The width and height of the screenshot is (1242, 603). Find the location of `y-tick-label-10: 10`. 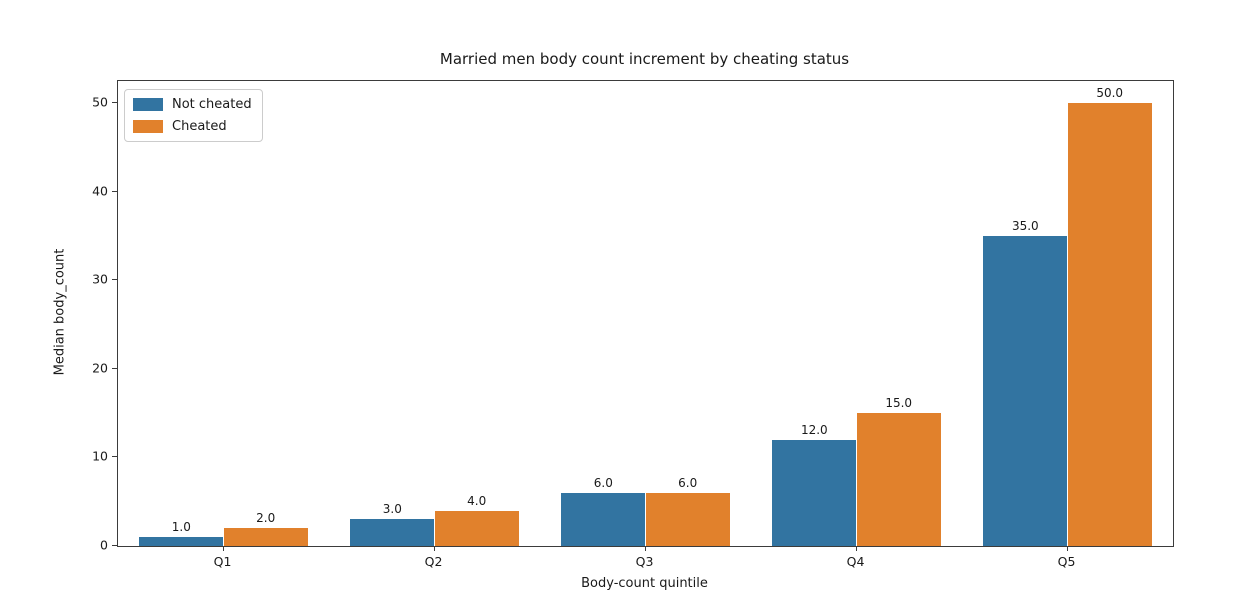

y-tick-label-10: 10 is located at coordinates (100, 456).